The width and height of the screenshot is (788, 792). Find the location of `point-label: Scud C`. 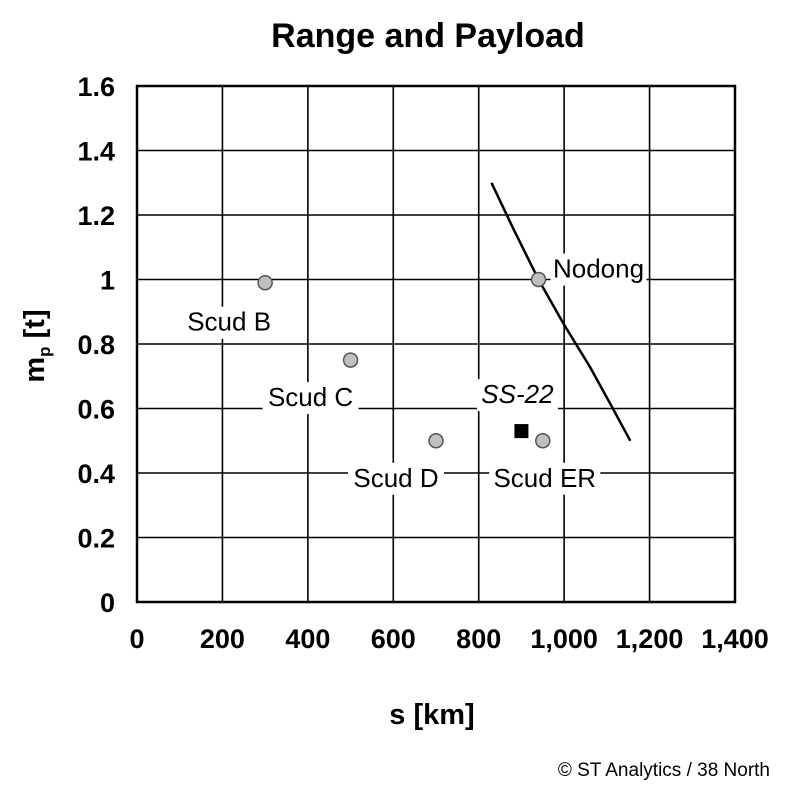

point-label: Scud C is located at coordinates (310, 397).